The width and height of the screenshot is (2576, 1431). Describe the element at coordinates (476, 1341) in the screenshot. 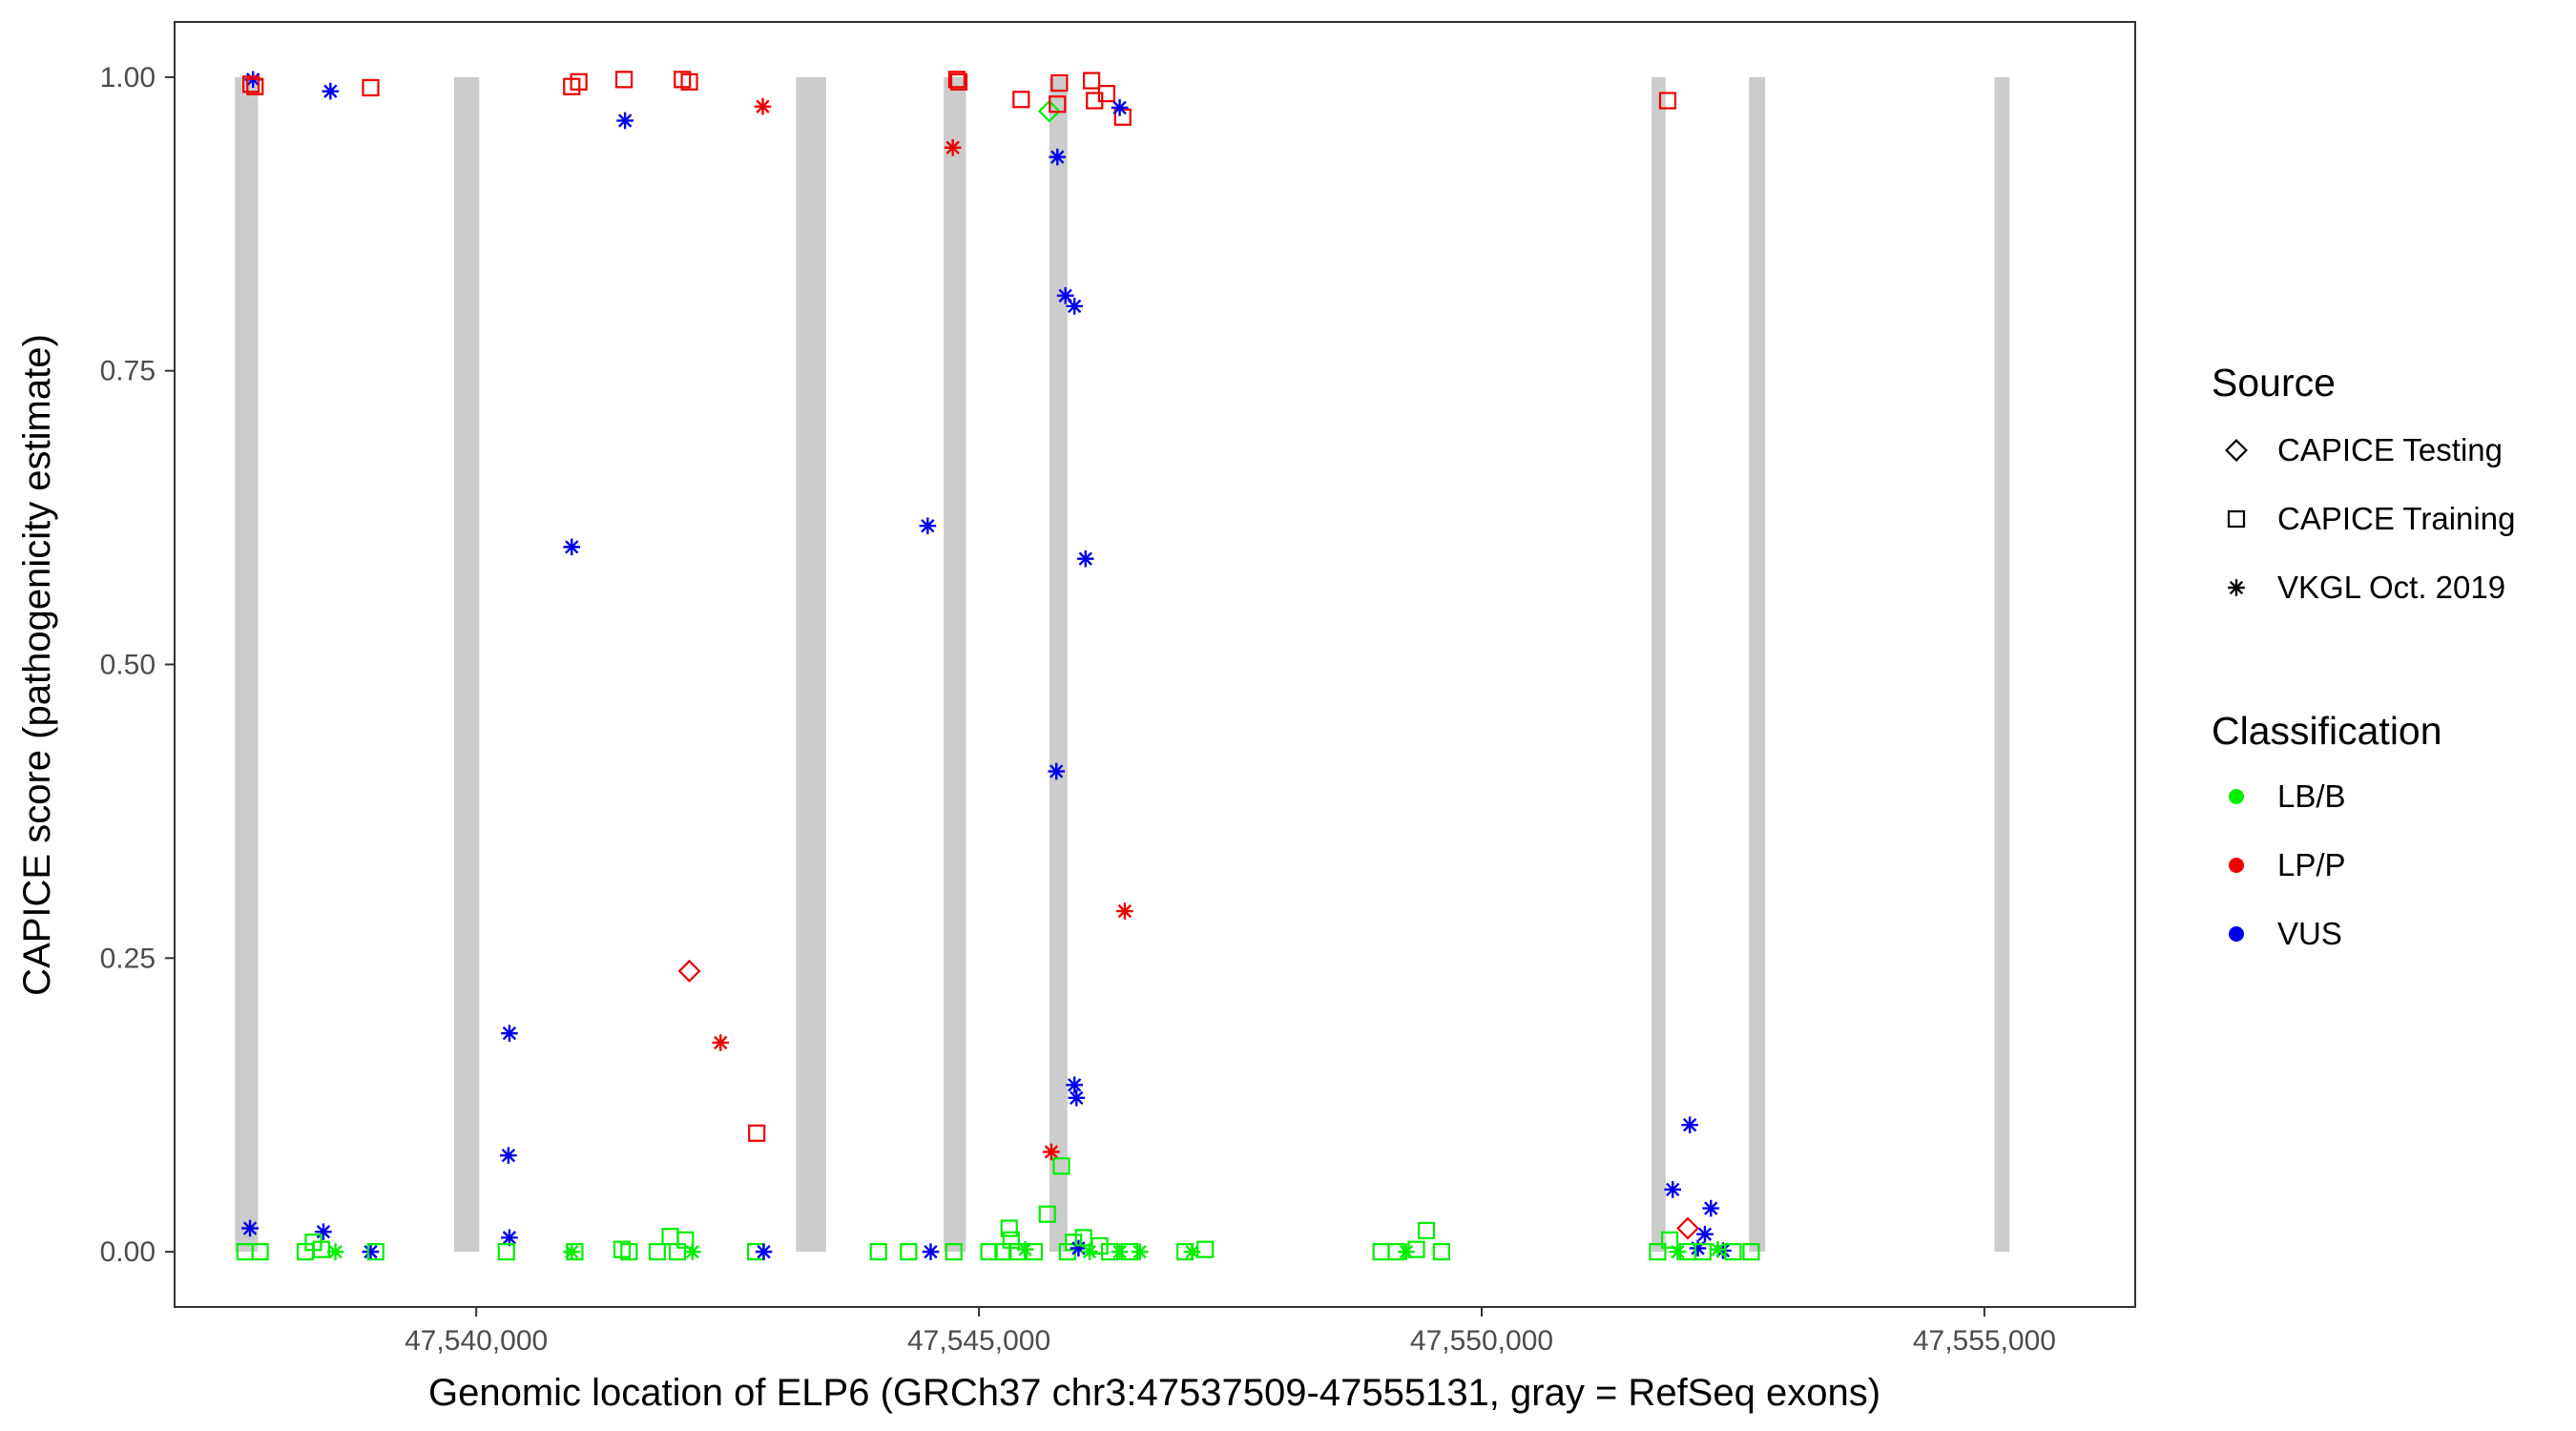

I see `x-tick-label-1: 47,540,000` at that location.